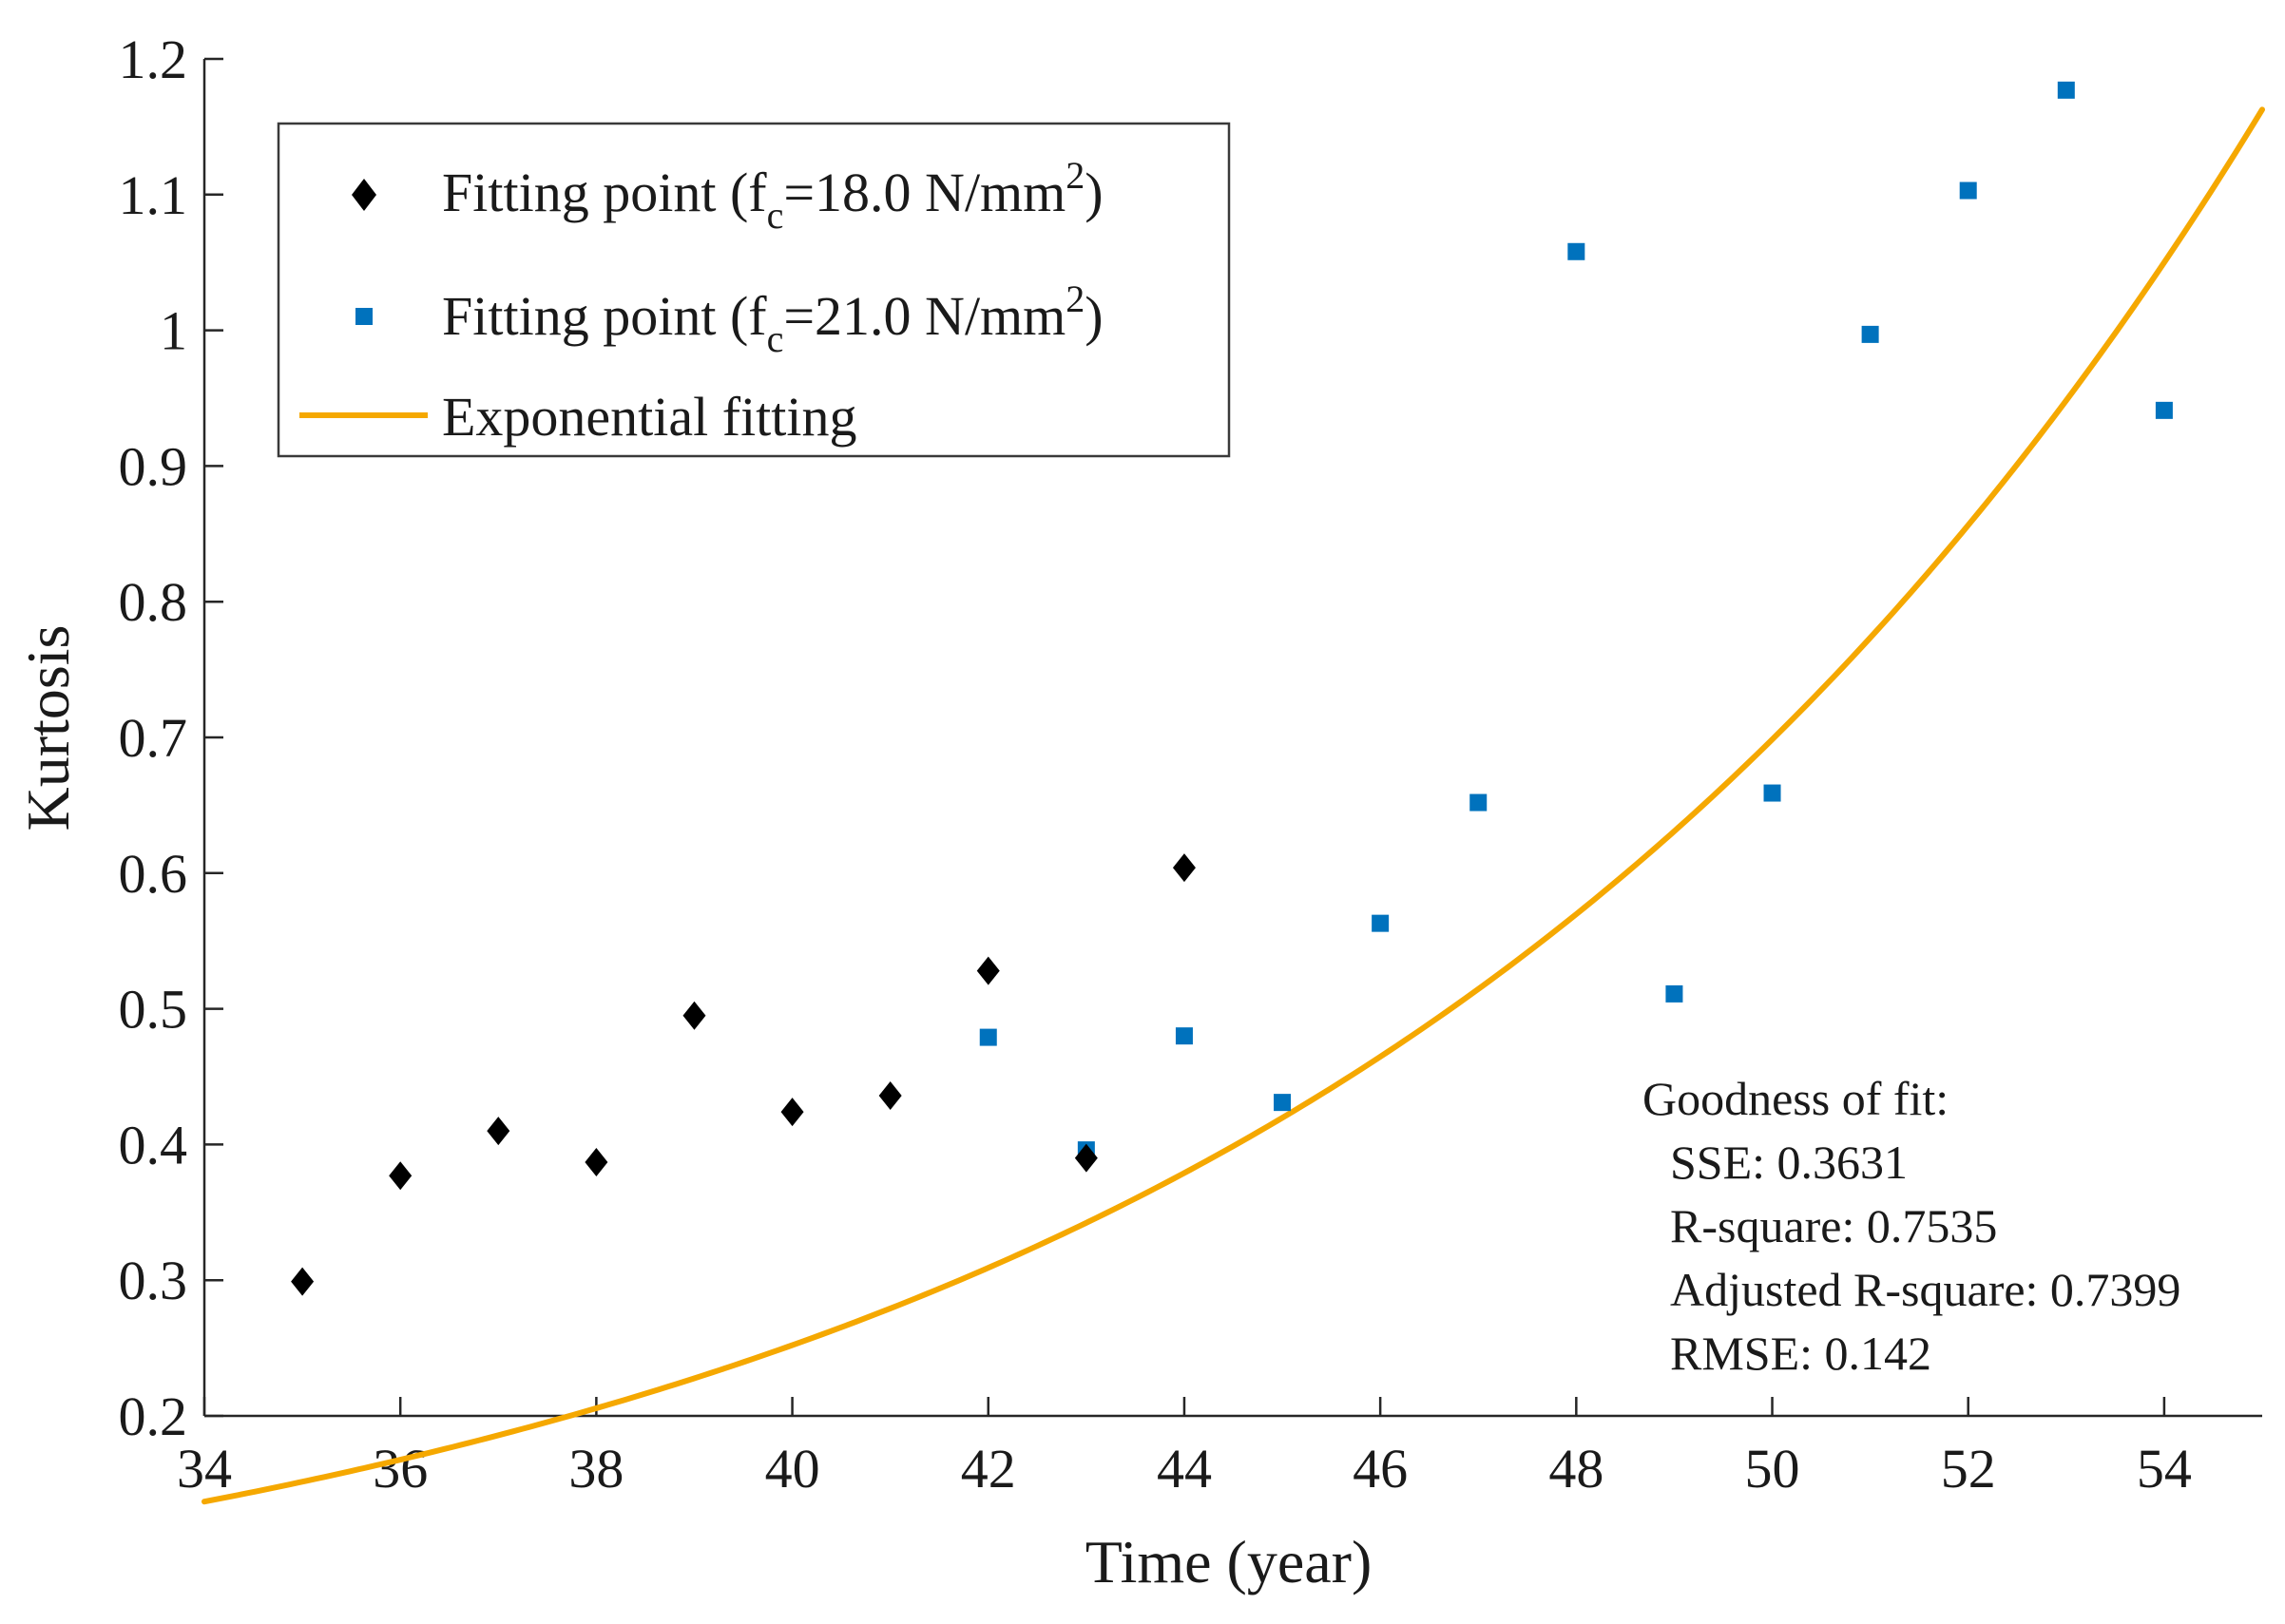  What do you see at coordinates (153, 59) in the screenshot?
I see `y-tick-label: 1.2` at bounding box center [153, 59].